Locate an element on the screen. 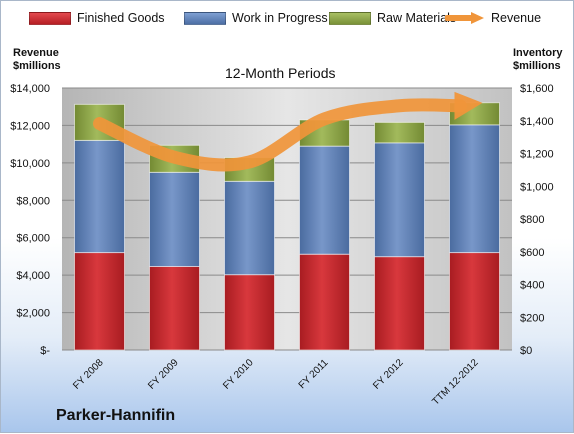  left-tick-label: $14,000 is located at coordinates (30, 89).